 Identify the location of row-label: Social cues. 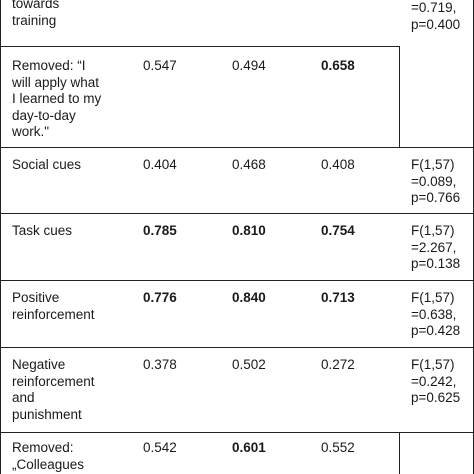
(46, 165).